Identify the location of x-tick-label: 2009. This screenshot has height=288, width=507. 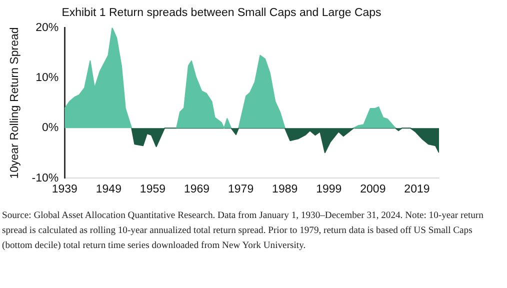
(373, 189).